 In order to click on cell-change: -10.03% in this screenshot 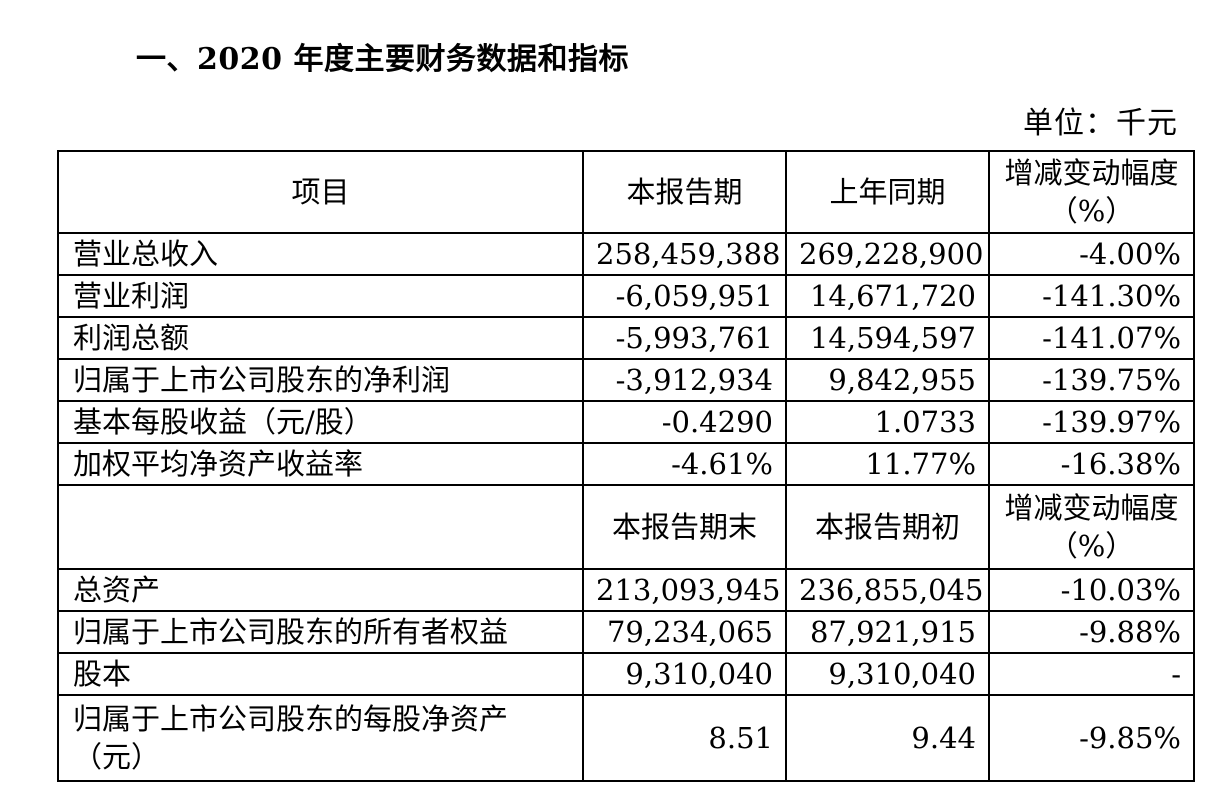, I will do `click(1091, 590)`.